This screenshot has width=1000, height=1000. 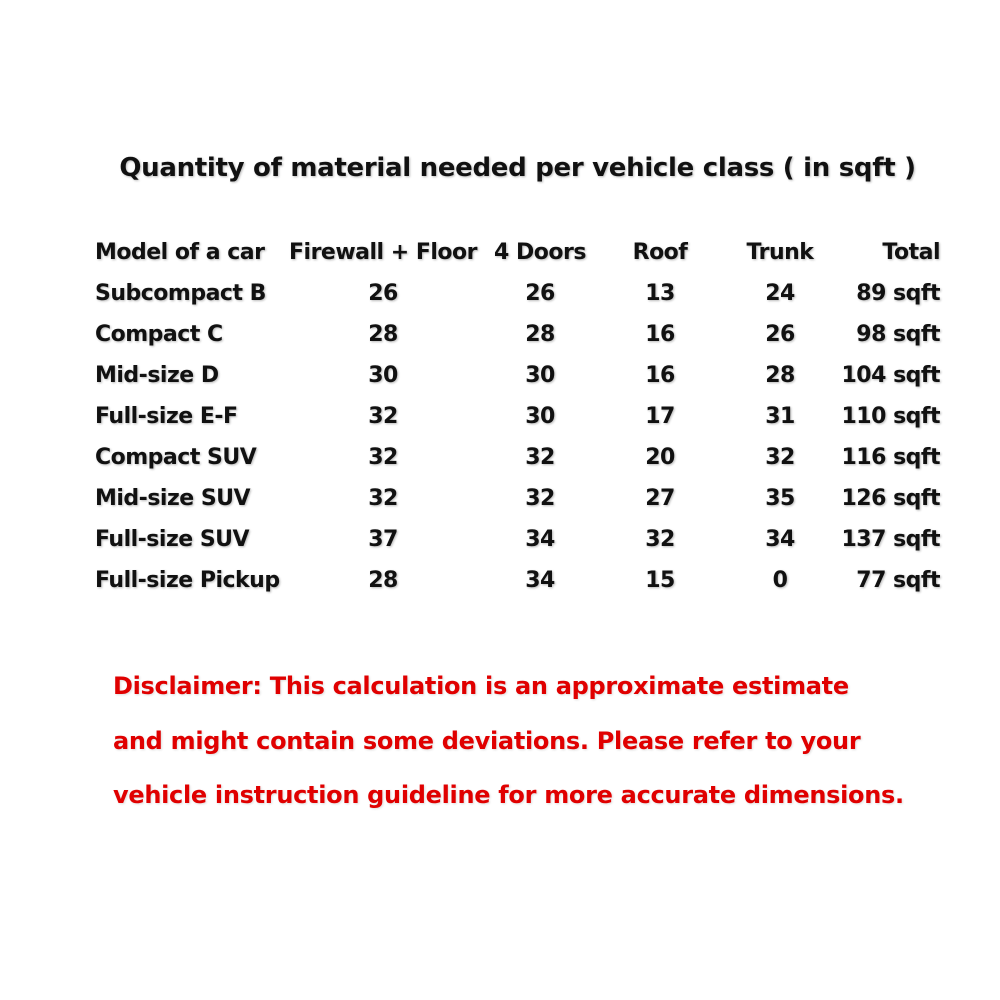 What do you see at coordinates (660, 457) in the screenshot?
I see `table-cell: 20` at bounding box center [660, 457].